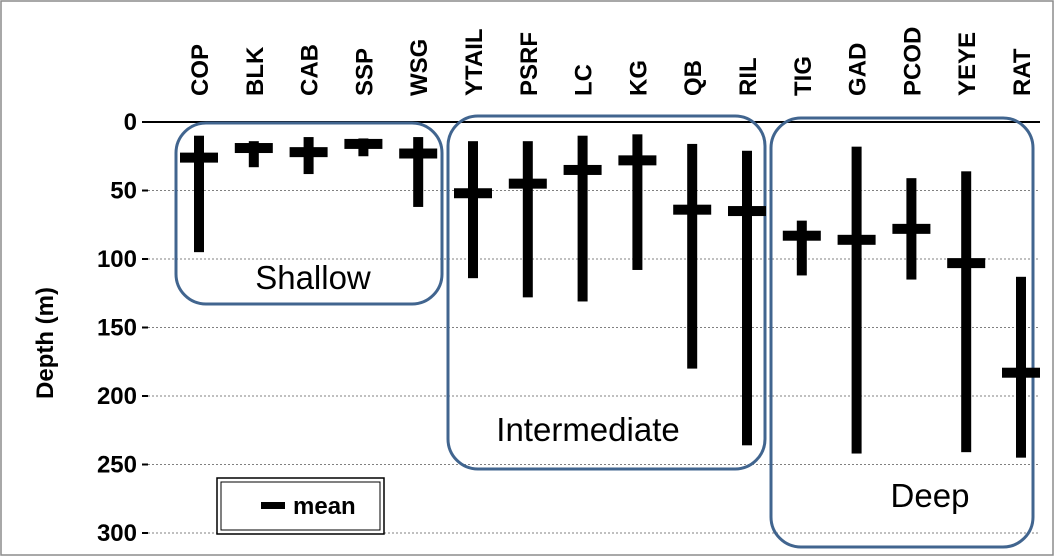 The image size is (1055, 557). I want to click on legend-mean-label: mean, so click(324, 506).